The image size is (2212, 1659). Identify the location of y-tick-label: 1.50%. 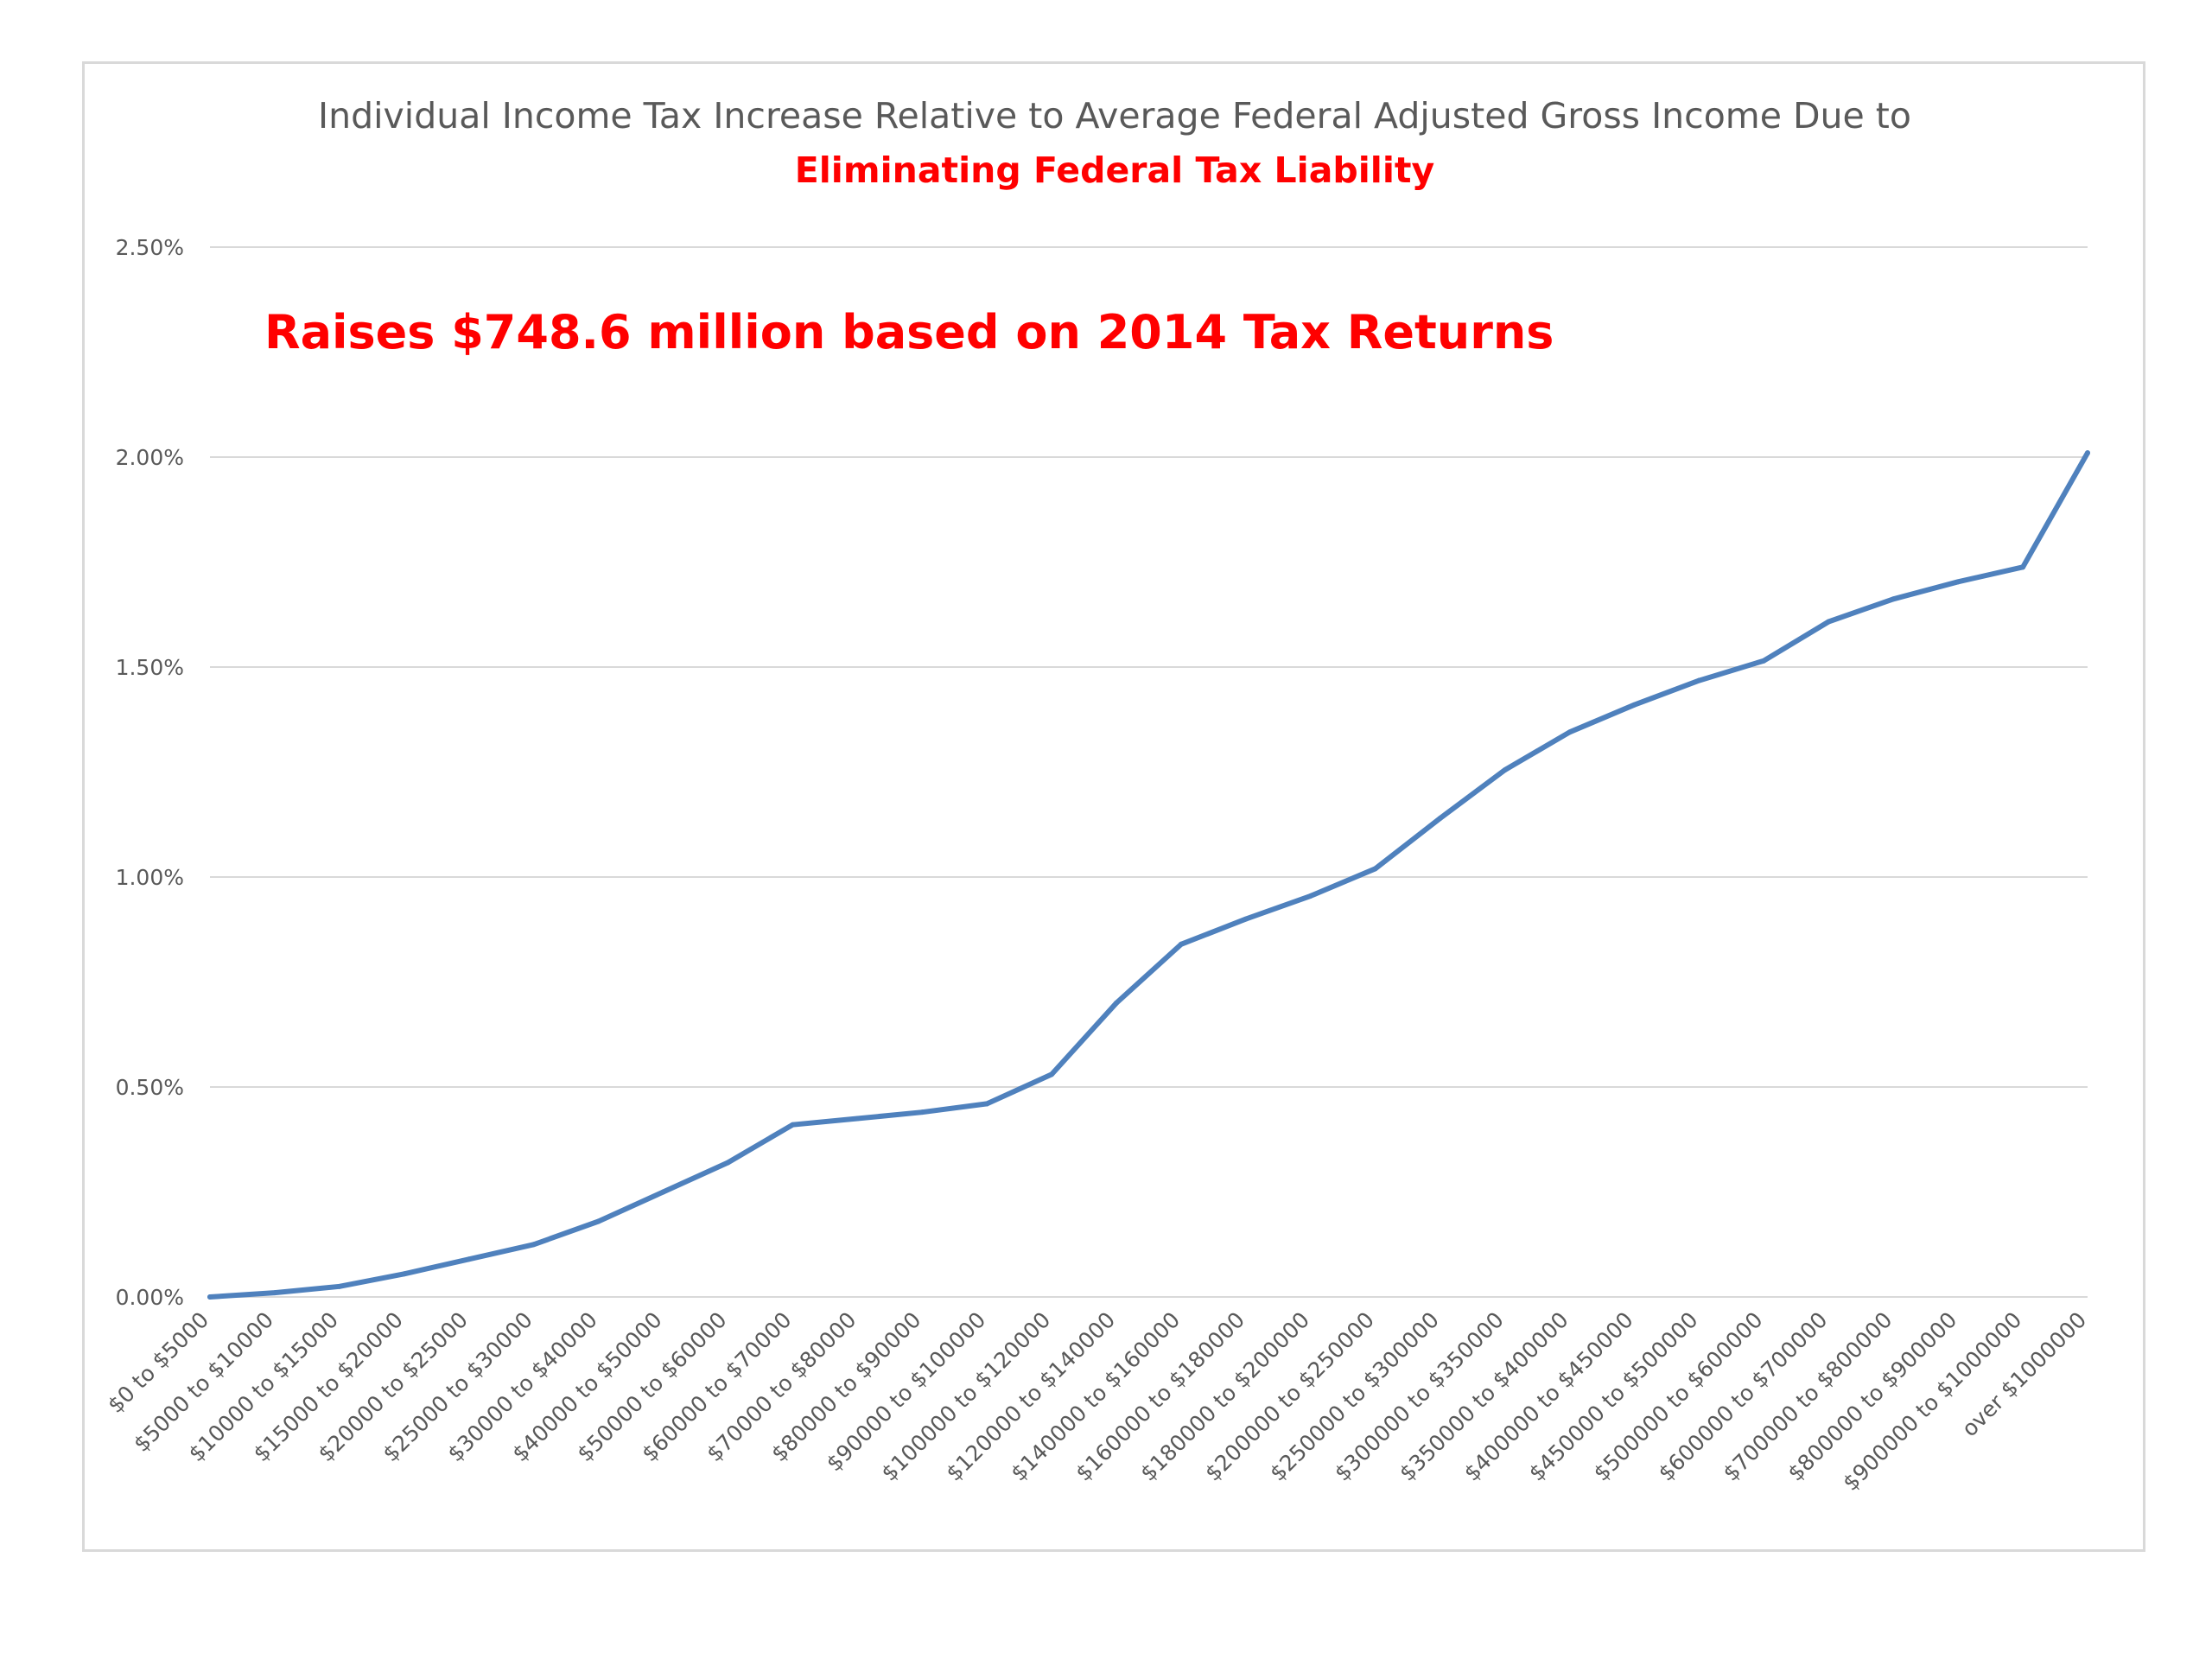
(150, 667).